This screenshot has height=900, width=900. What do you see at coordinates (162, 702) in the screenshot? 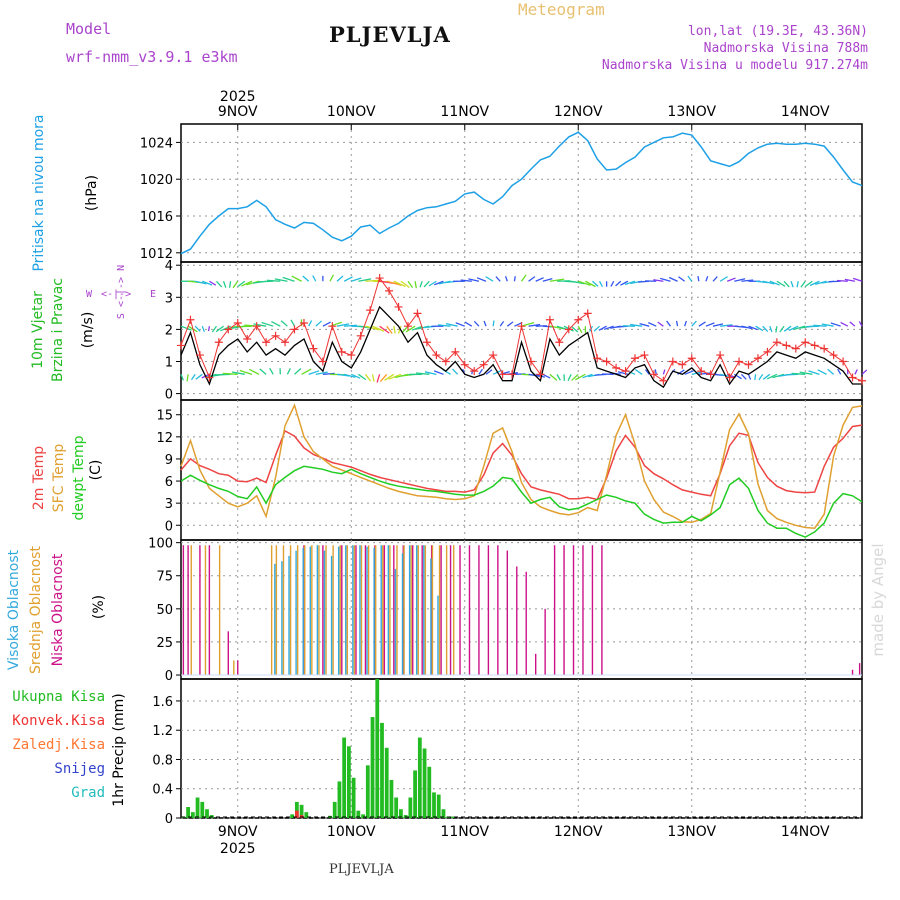
I see `y-tick-label: 1.6` at bounding box center [162, 702].